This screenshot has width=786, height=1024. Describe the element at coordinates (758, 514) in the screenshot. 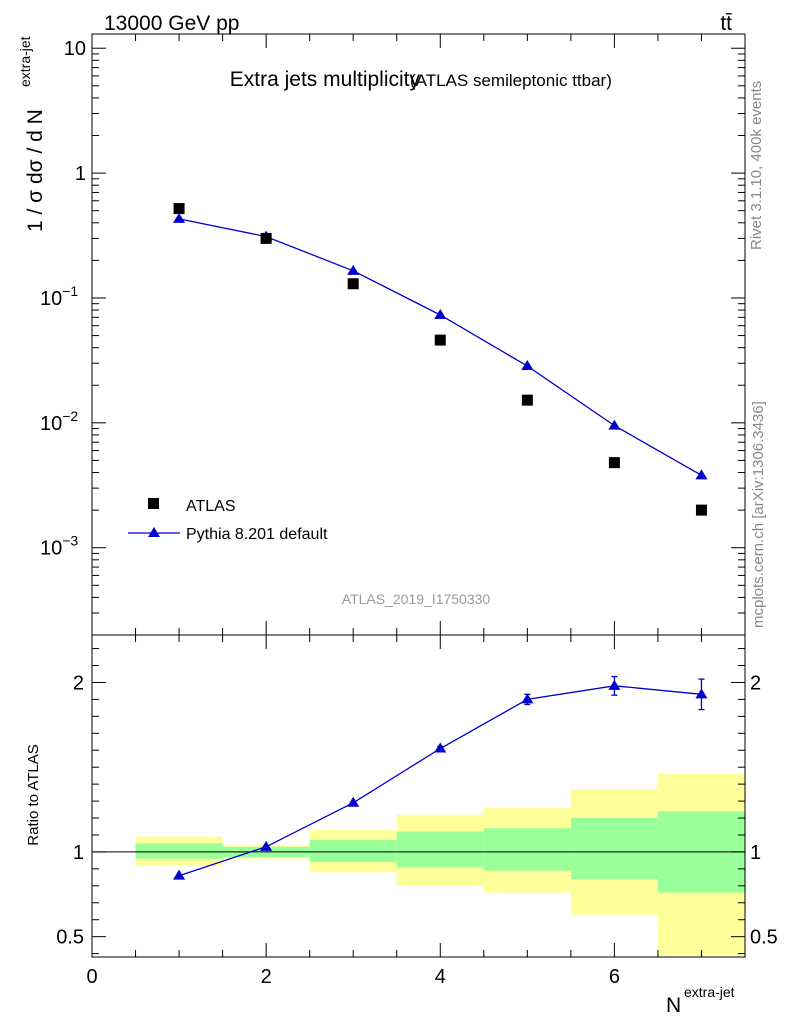

I see `source-label: mcplots.cern.ch [arXiv:1306.3436]` at that location.